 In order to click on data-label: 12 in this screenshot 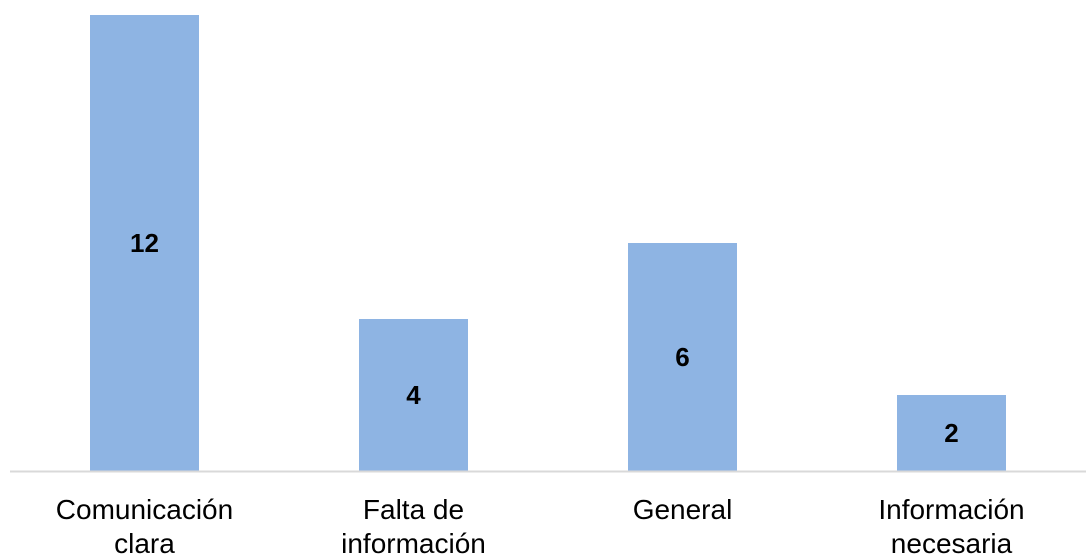, I will do `click(144, 243)`.